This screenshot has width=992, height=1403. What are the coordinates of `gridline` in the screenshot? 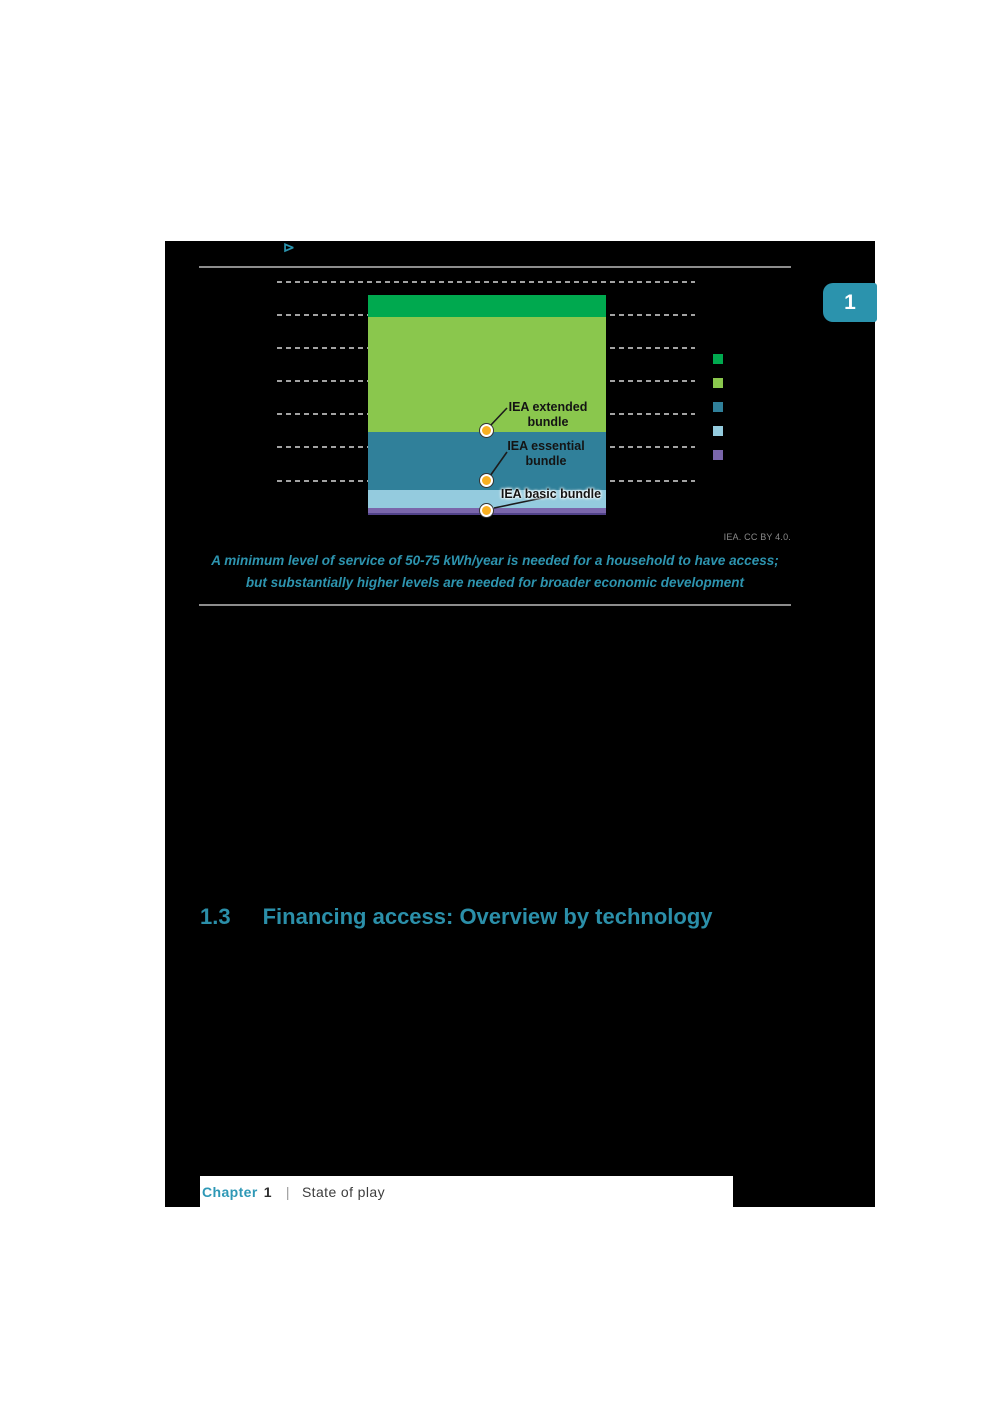 It's located at (486, 282).